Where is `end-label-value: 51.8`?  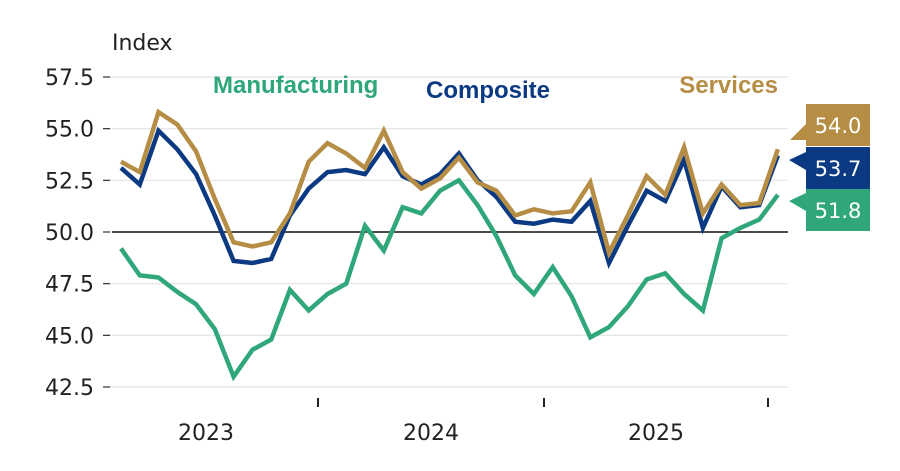
end-label-value: 51.8 is located at coordinates (838, 211).